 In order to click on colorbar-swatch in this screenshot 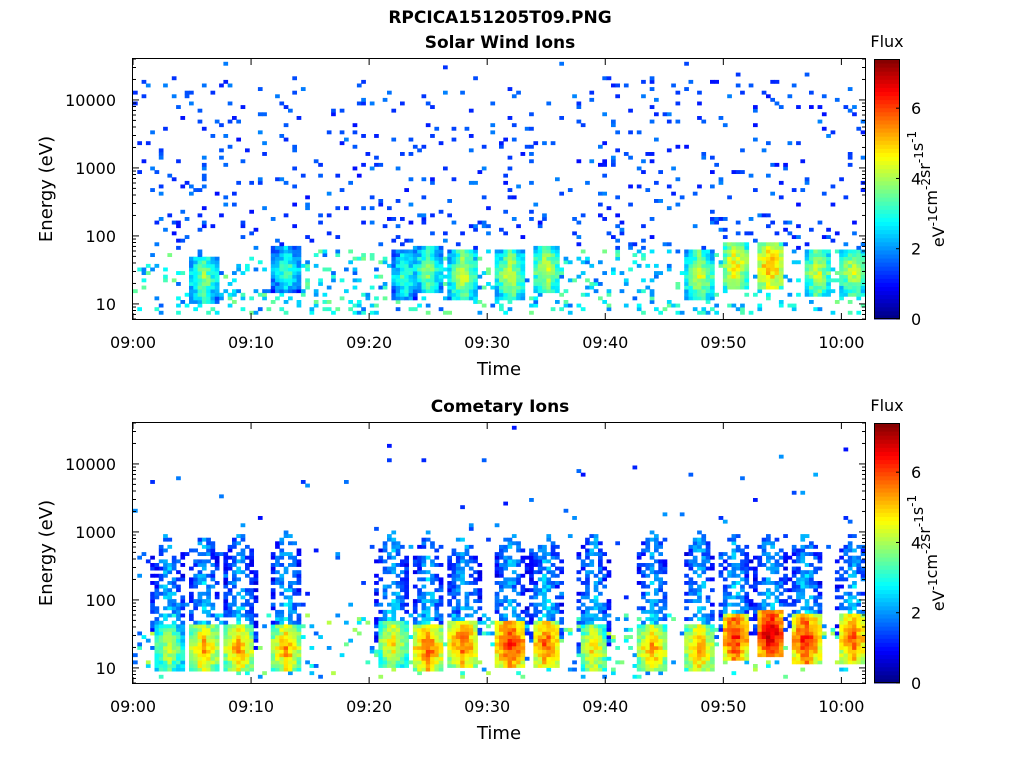, I will do `click(887, 167)`.